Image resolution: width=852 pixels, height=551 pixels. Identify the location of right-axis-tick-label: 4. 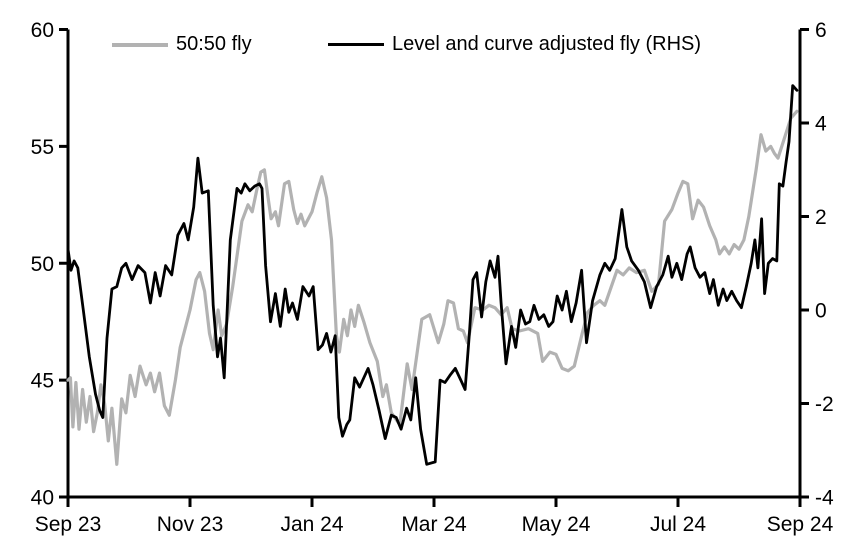
(821, 124).